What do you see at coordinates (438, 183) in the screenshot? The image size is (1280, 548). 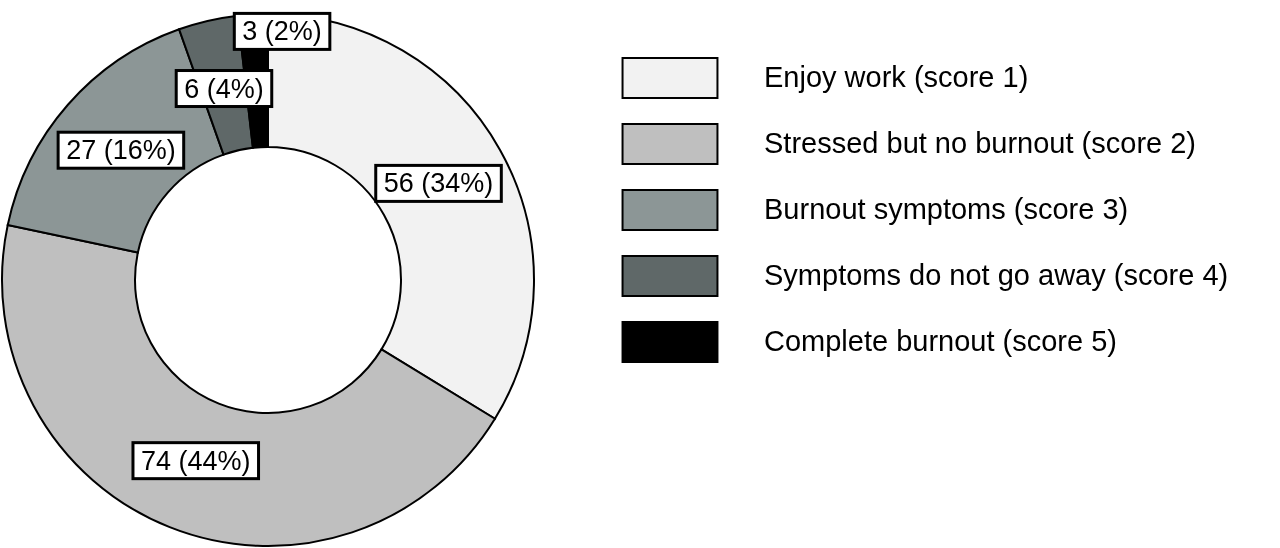 I see `data-label: 56 (34%)` at bounding box center [438, 183].